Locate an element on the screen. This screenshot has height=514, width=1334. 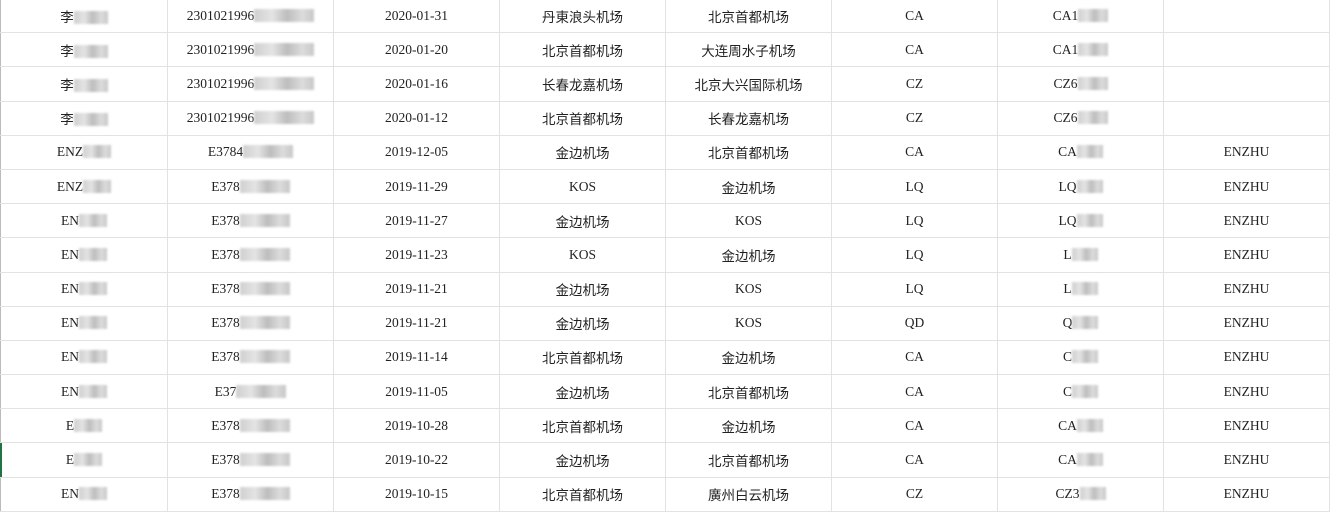
cell-flight-date: 2019-11-27 is located at coordinates (416, 221).